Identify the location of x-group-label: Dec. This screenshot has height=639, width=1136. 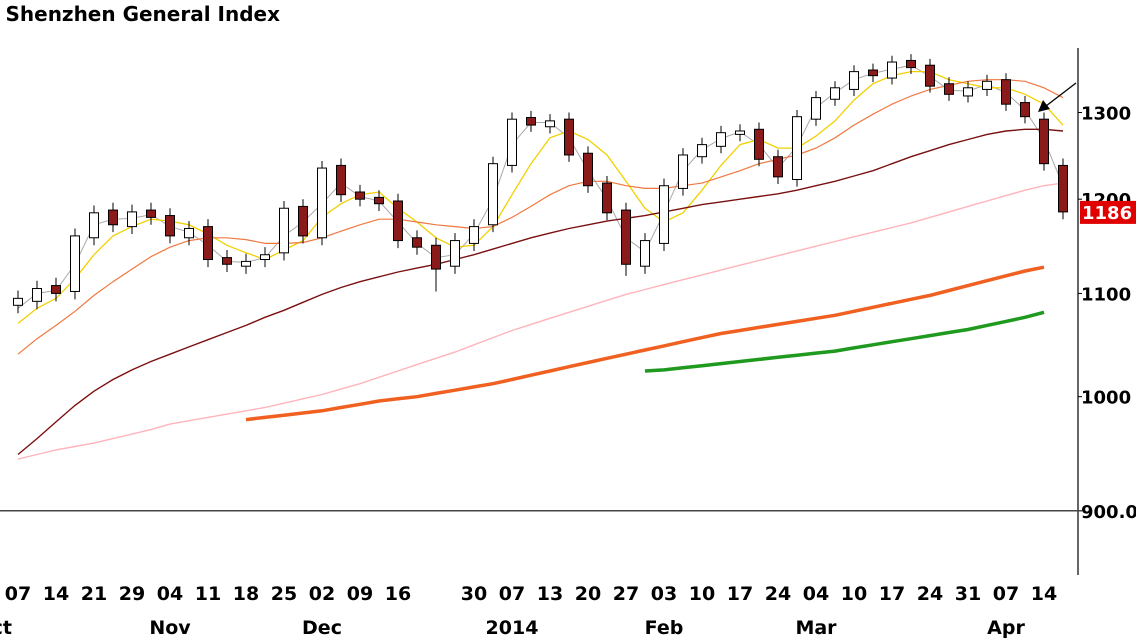
(322, 628).